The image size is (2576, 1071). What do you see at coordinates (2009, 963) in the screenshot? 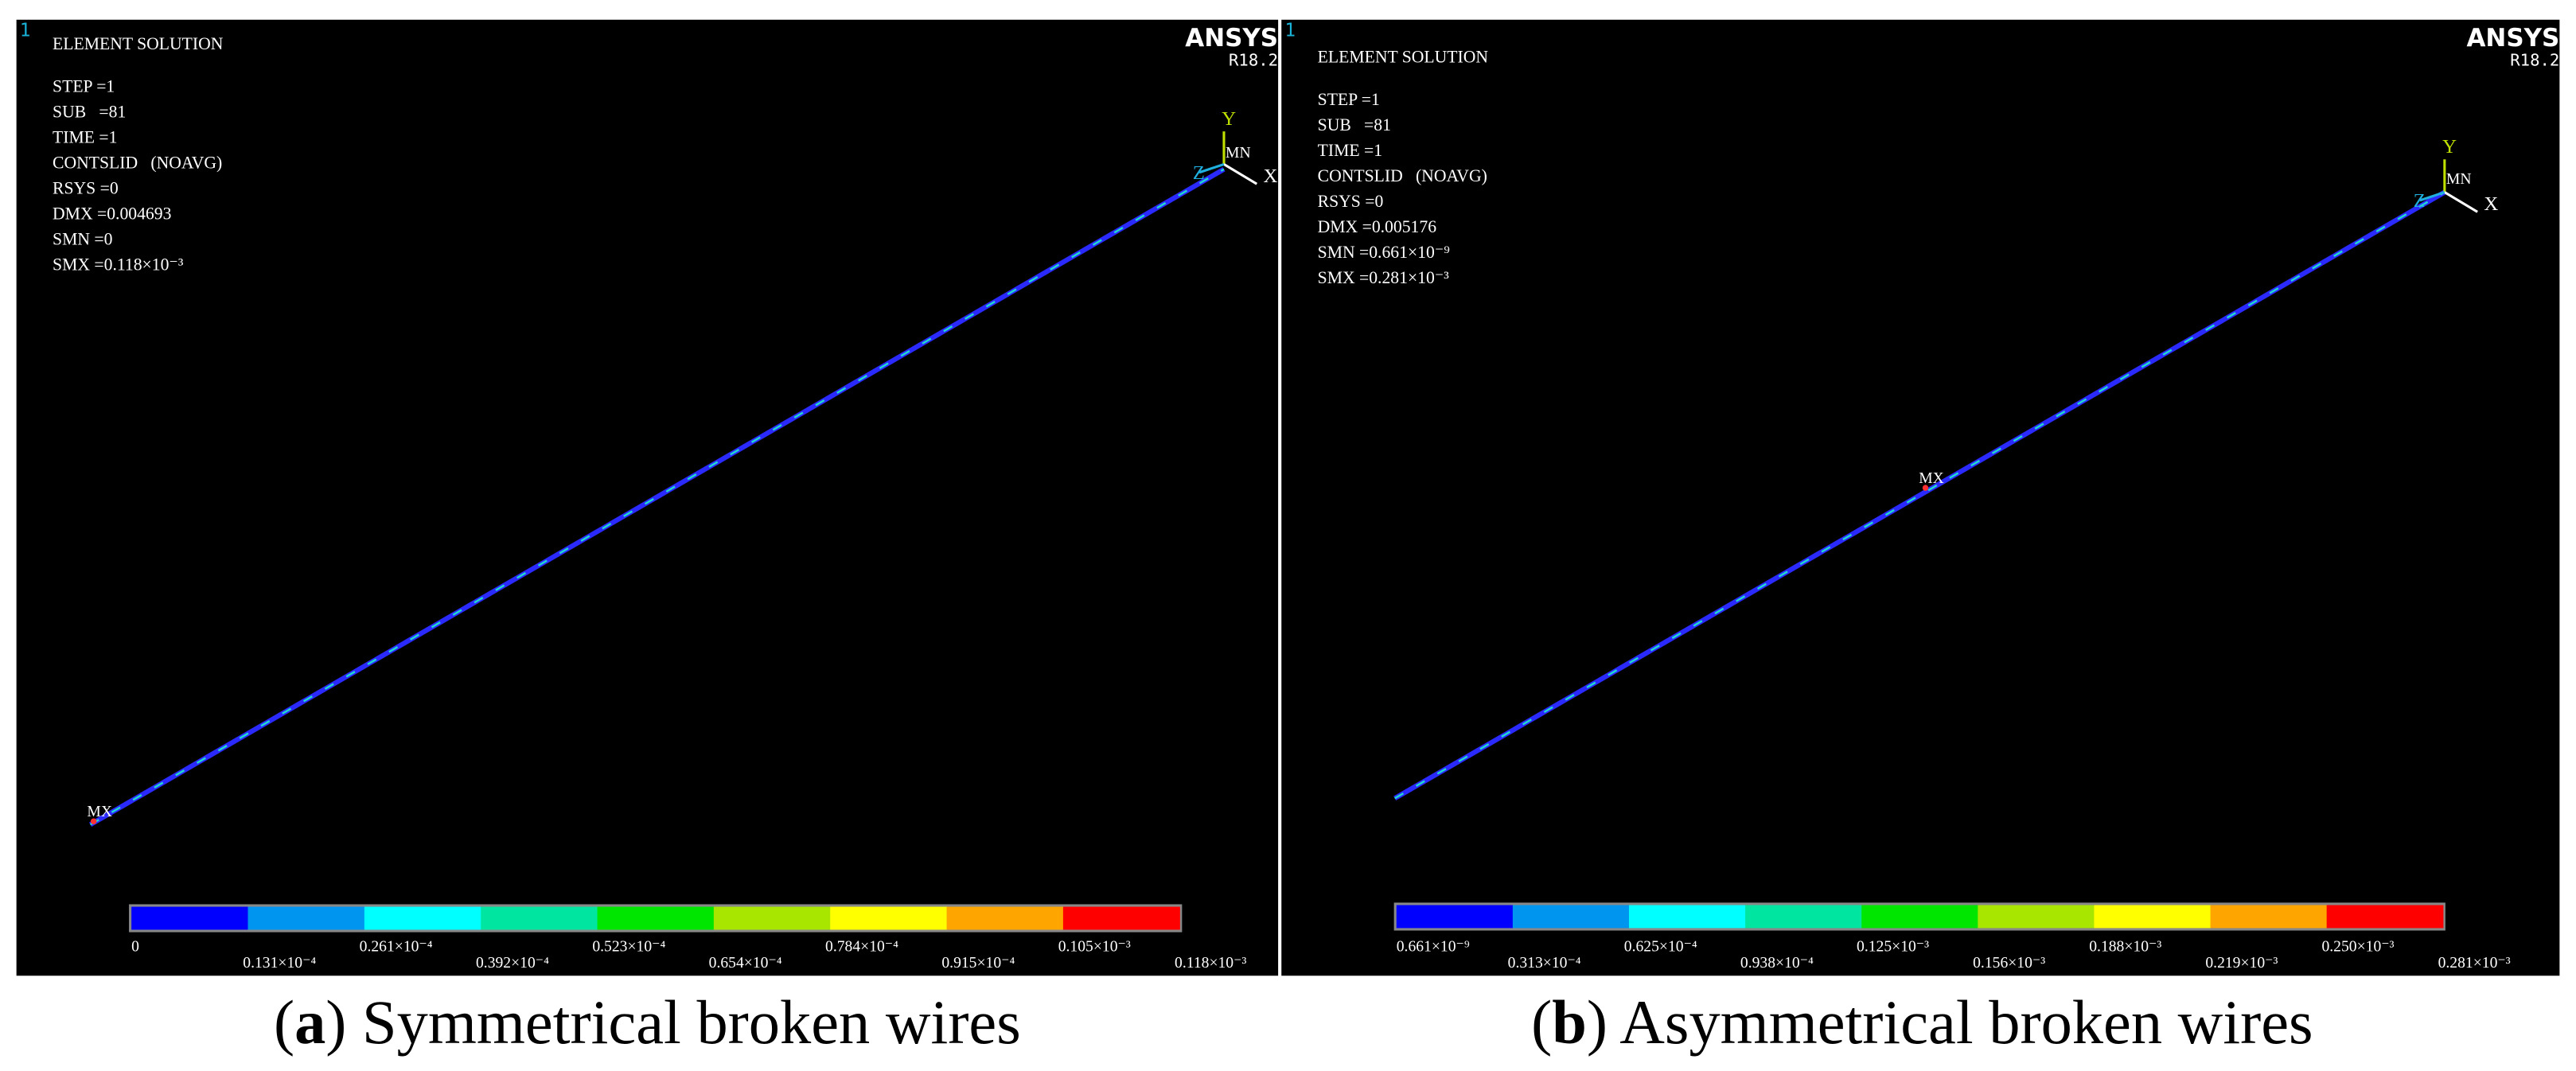
I see `colorbar-label: 0.156×10⁻³` at bounding box center [2009, 963].